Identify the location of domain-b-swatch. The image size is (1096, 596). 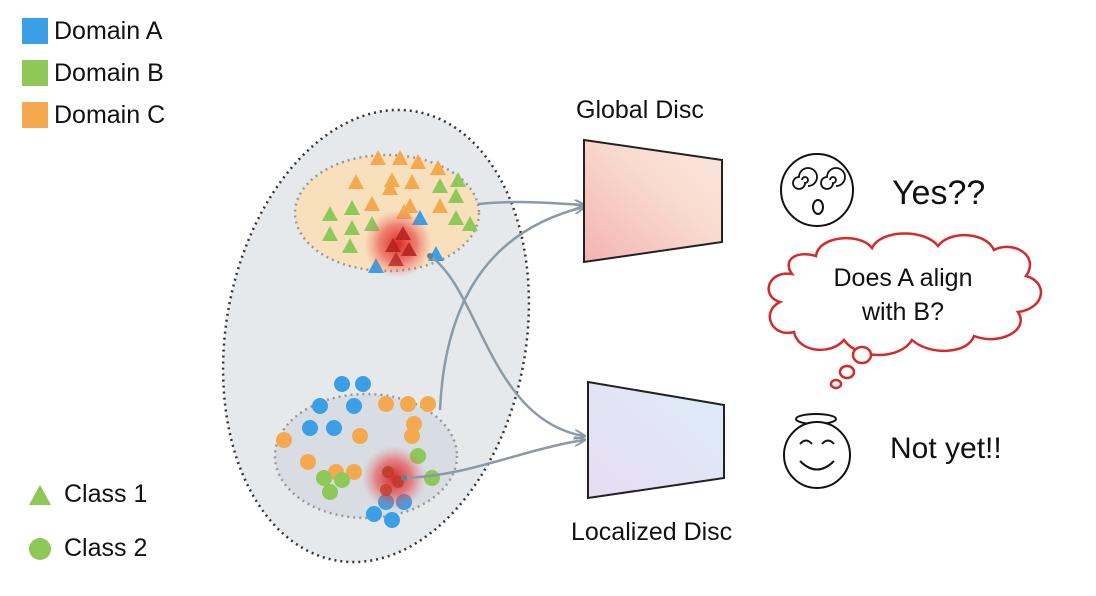
(35, 73).